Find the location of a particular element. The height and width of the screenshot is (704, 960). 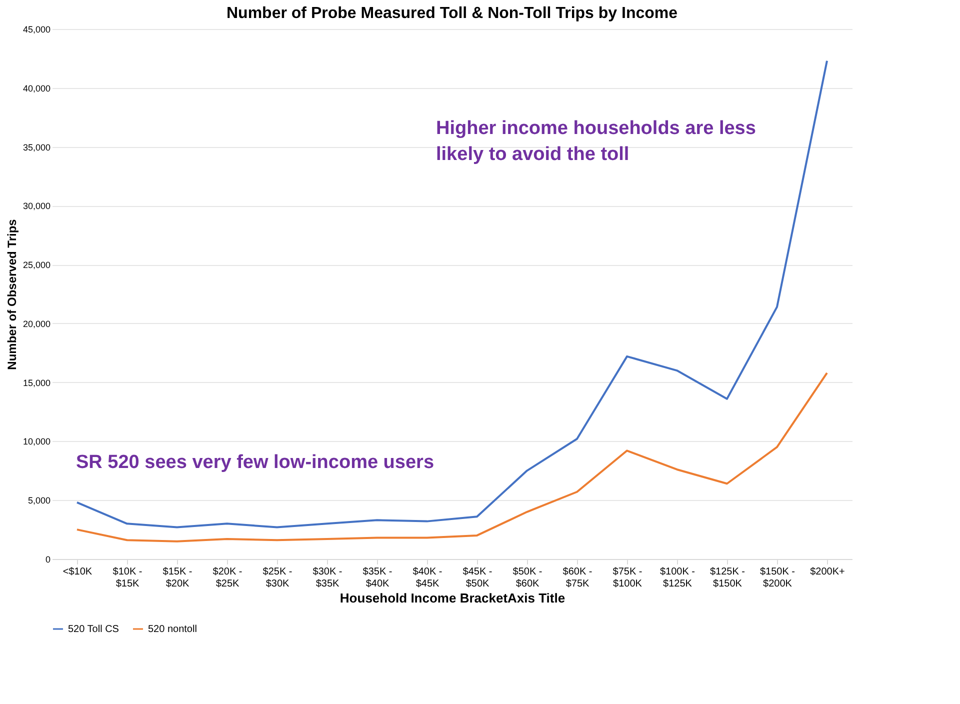

y-tick-label: 20,000 is located at coordinates (36, 323).